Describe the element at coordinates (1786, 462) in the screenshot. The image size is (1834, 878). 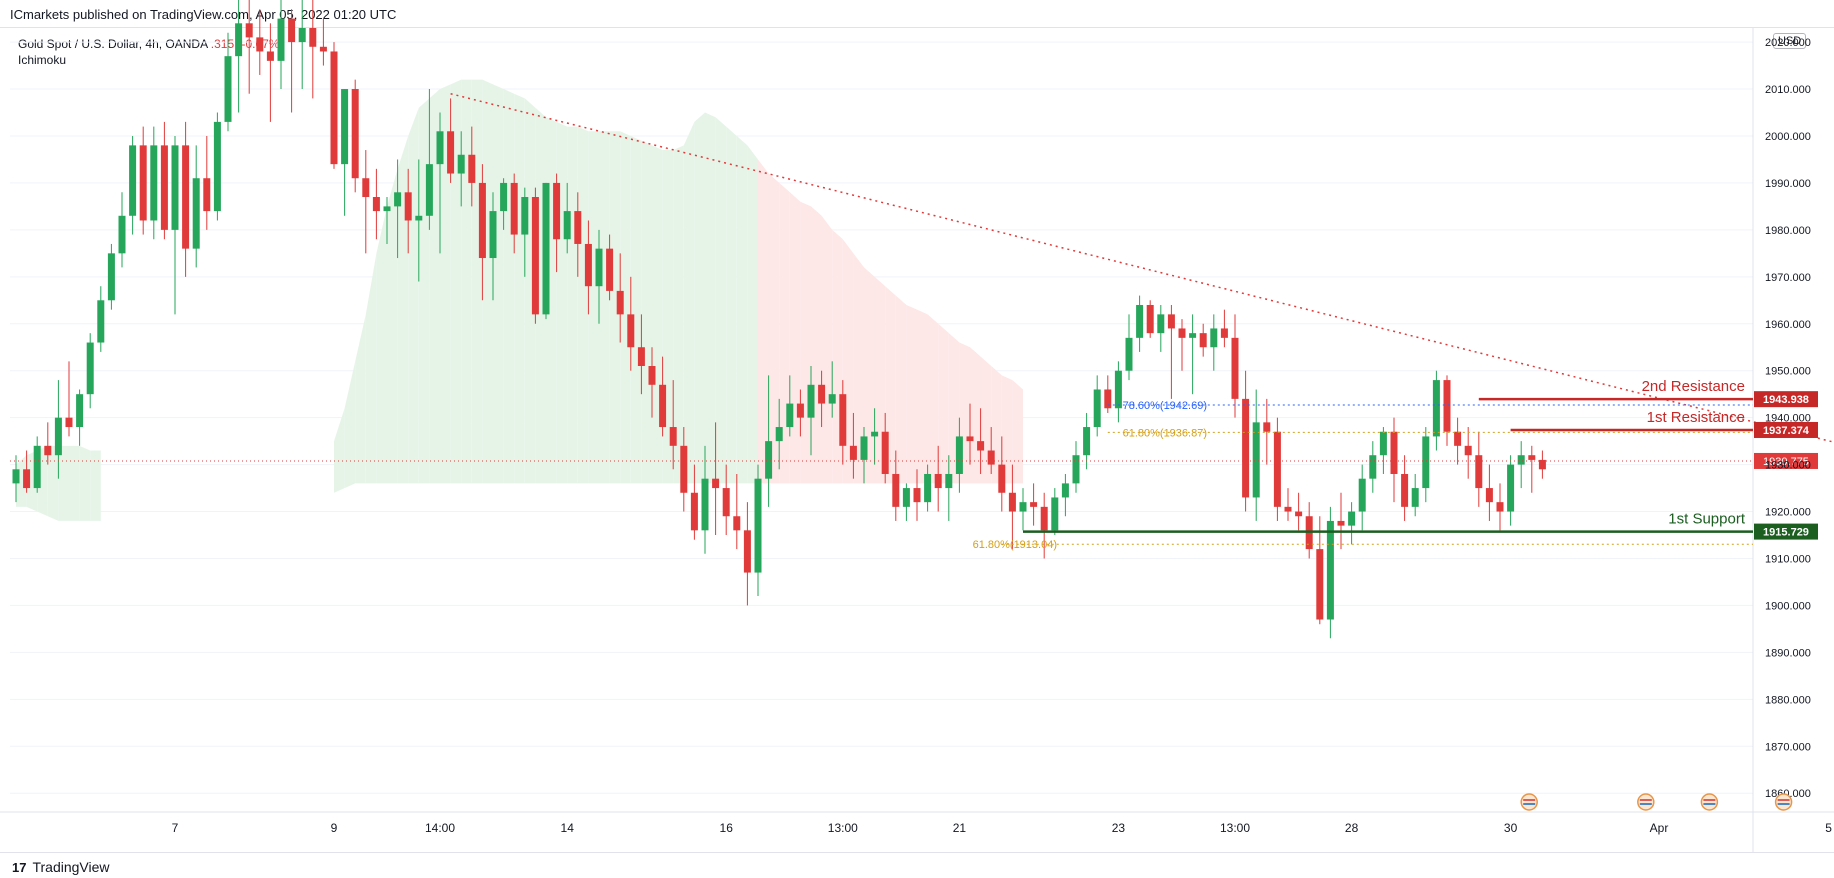
I see `last-price-label: 1930.775` at that location.